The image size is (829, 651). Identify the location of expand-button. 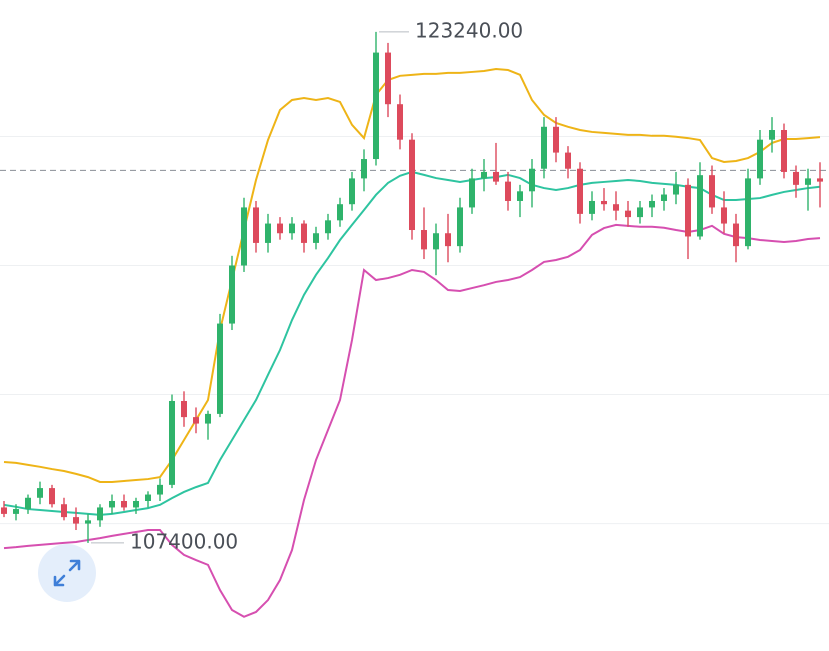
(67, 573).